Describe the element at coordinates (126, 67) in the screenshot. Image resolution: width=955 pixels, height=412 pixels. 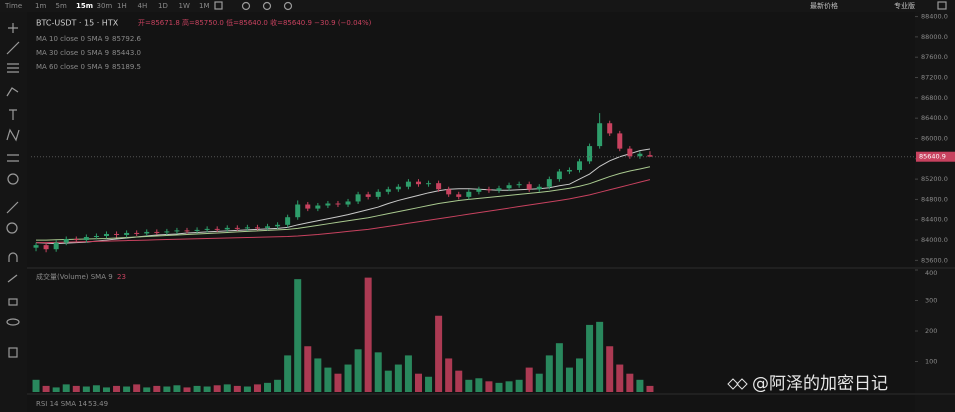
I see `legend-value: 85189.5` at that location.